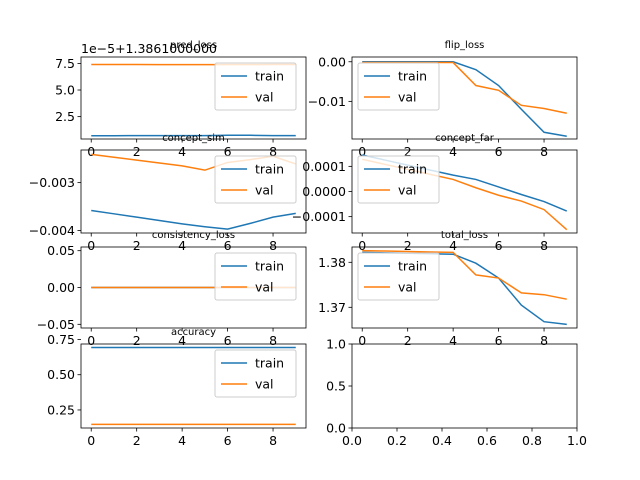  Describe the element at coordinates (61, 250) in the screenshot. I see `y-tick-label: 0.05` at that location.